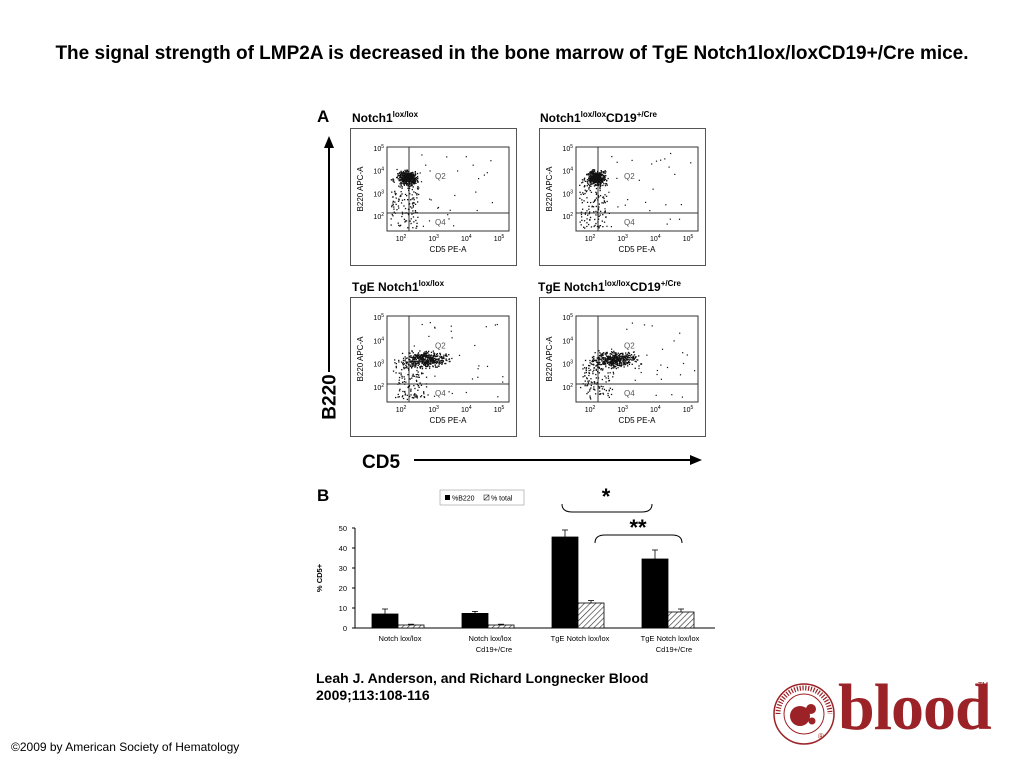 This screenshot has height=768, width=1024. What do you see at coordinates (447, 497) in the screenshot?
I see `legend-swatch-b220` at bounding box center [447, 497].